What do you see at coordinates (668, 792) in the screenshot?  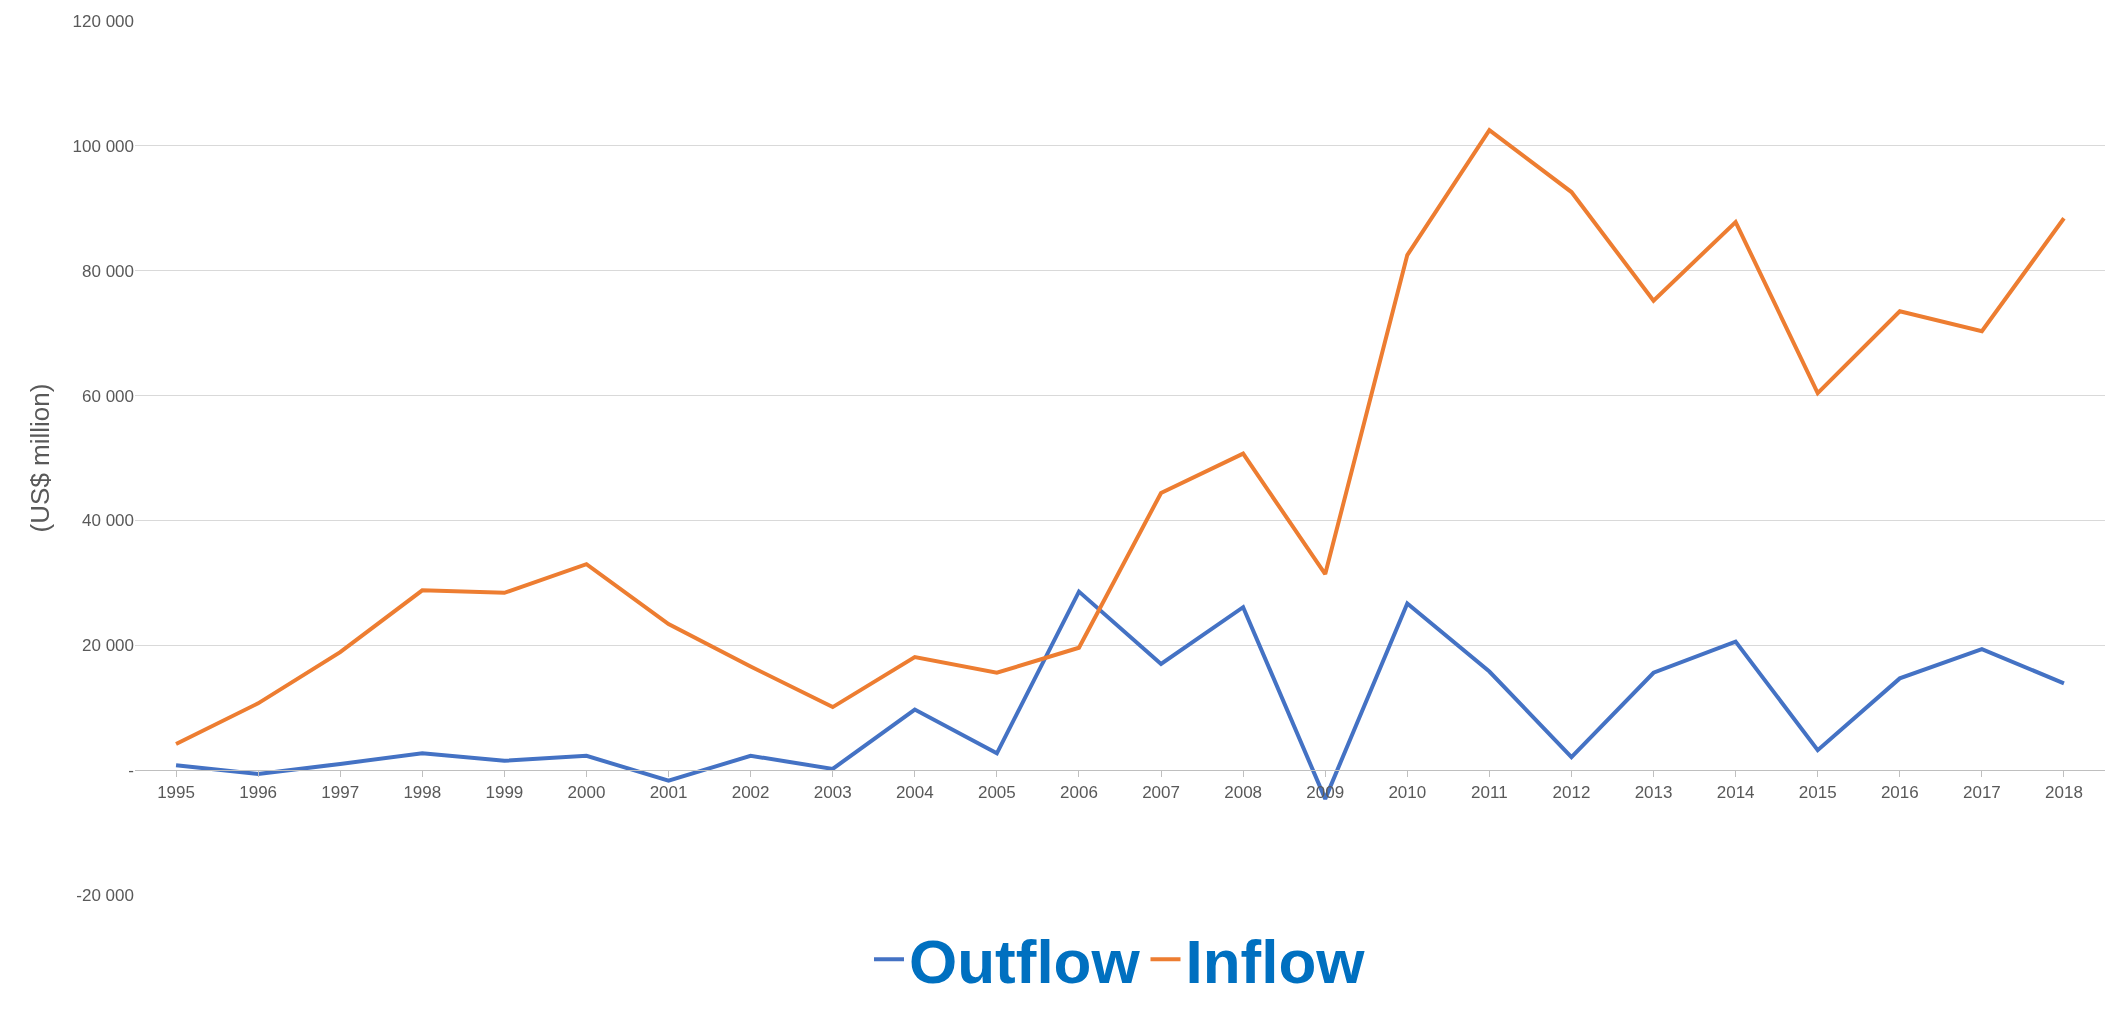 I see `x-tick-label: 2001` at bounding box center [668, 792].